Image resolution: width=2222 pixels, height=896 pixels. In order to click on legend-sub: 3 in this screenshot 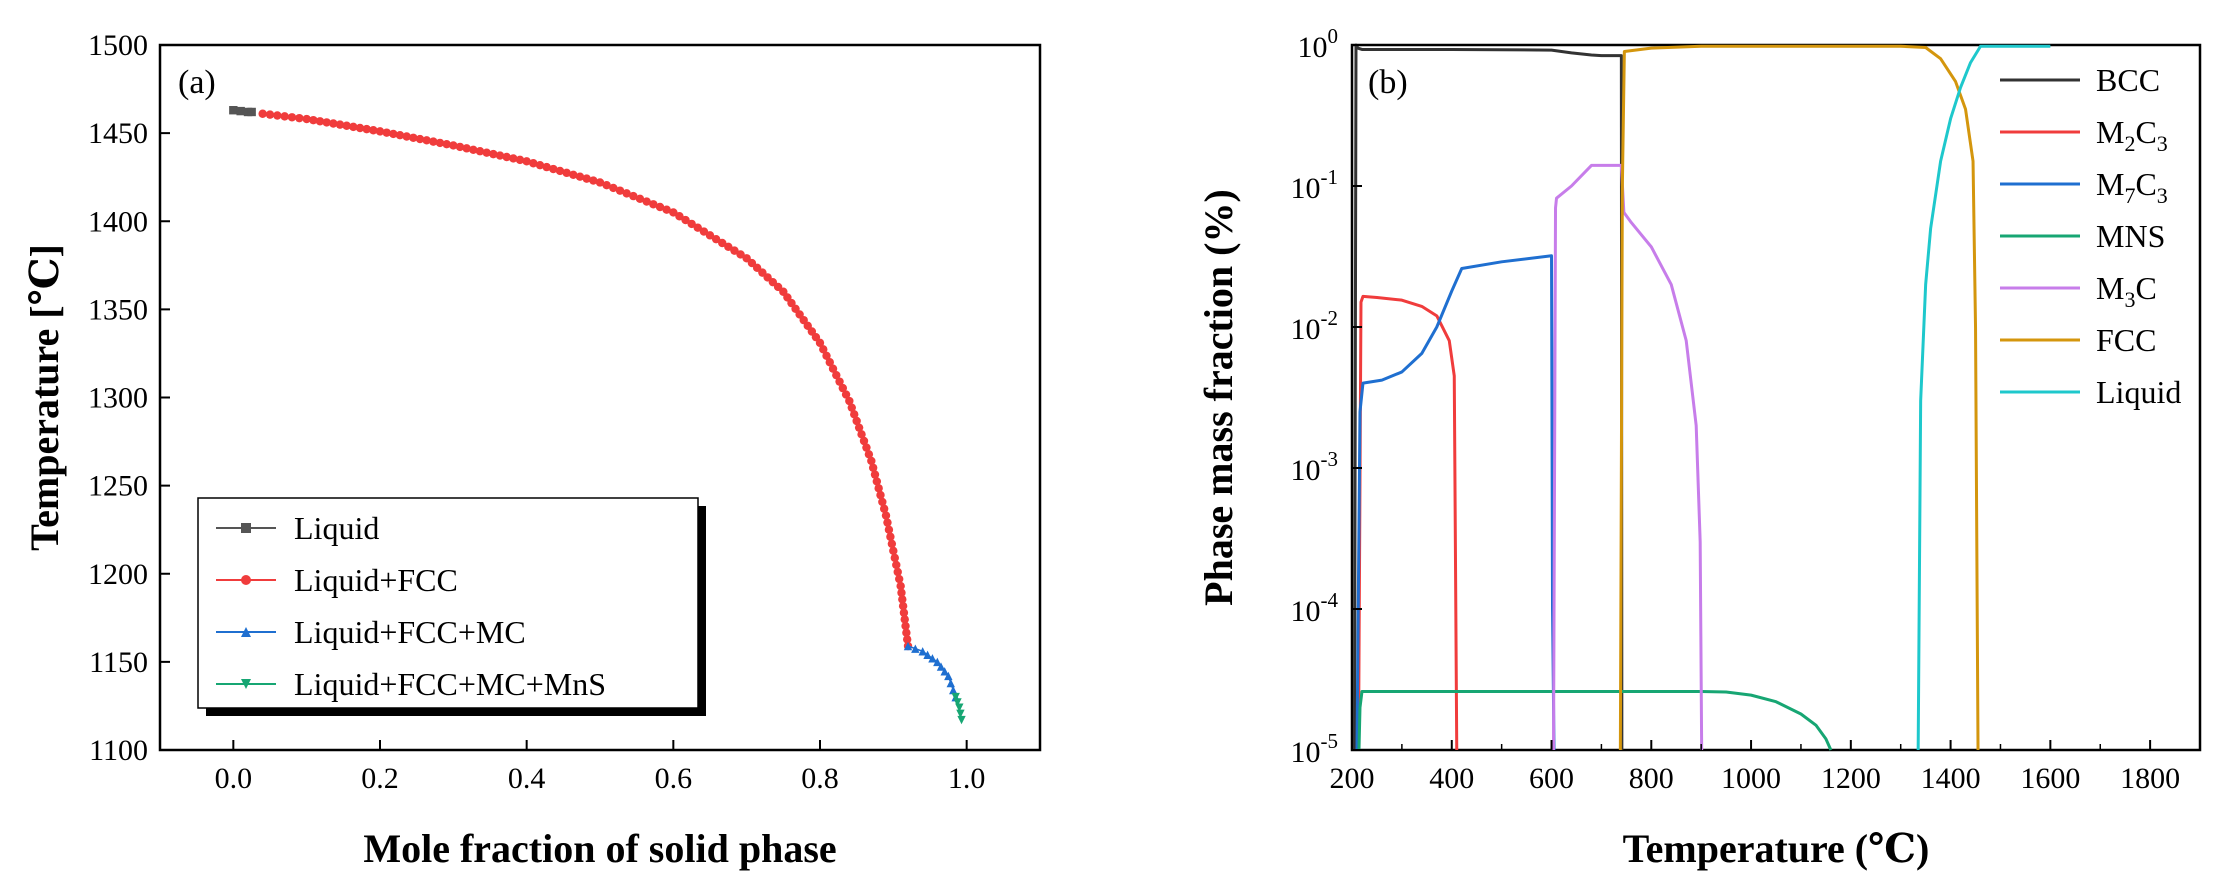, I will do `click(2129, 299)`.